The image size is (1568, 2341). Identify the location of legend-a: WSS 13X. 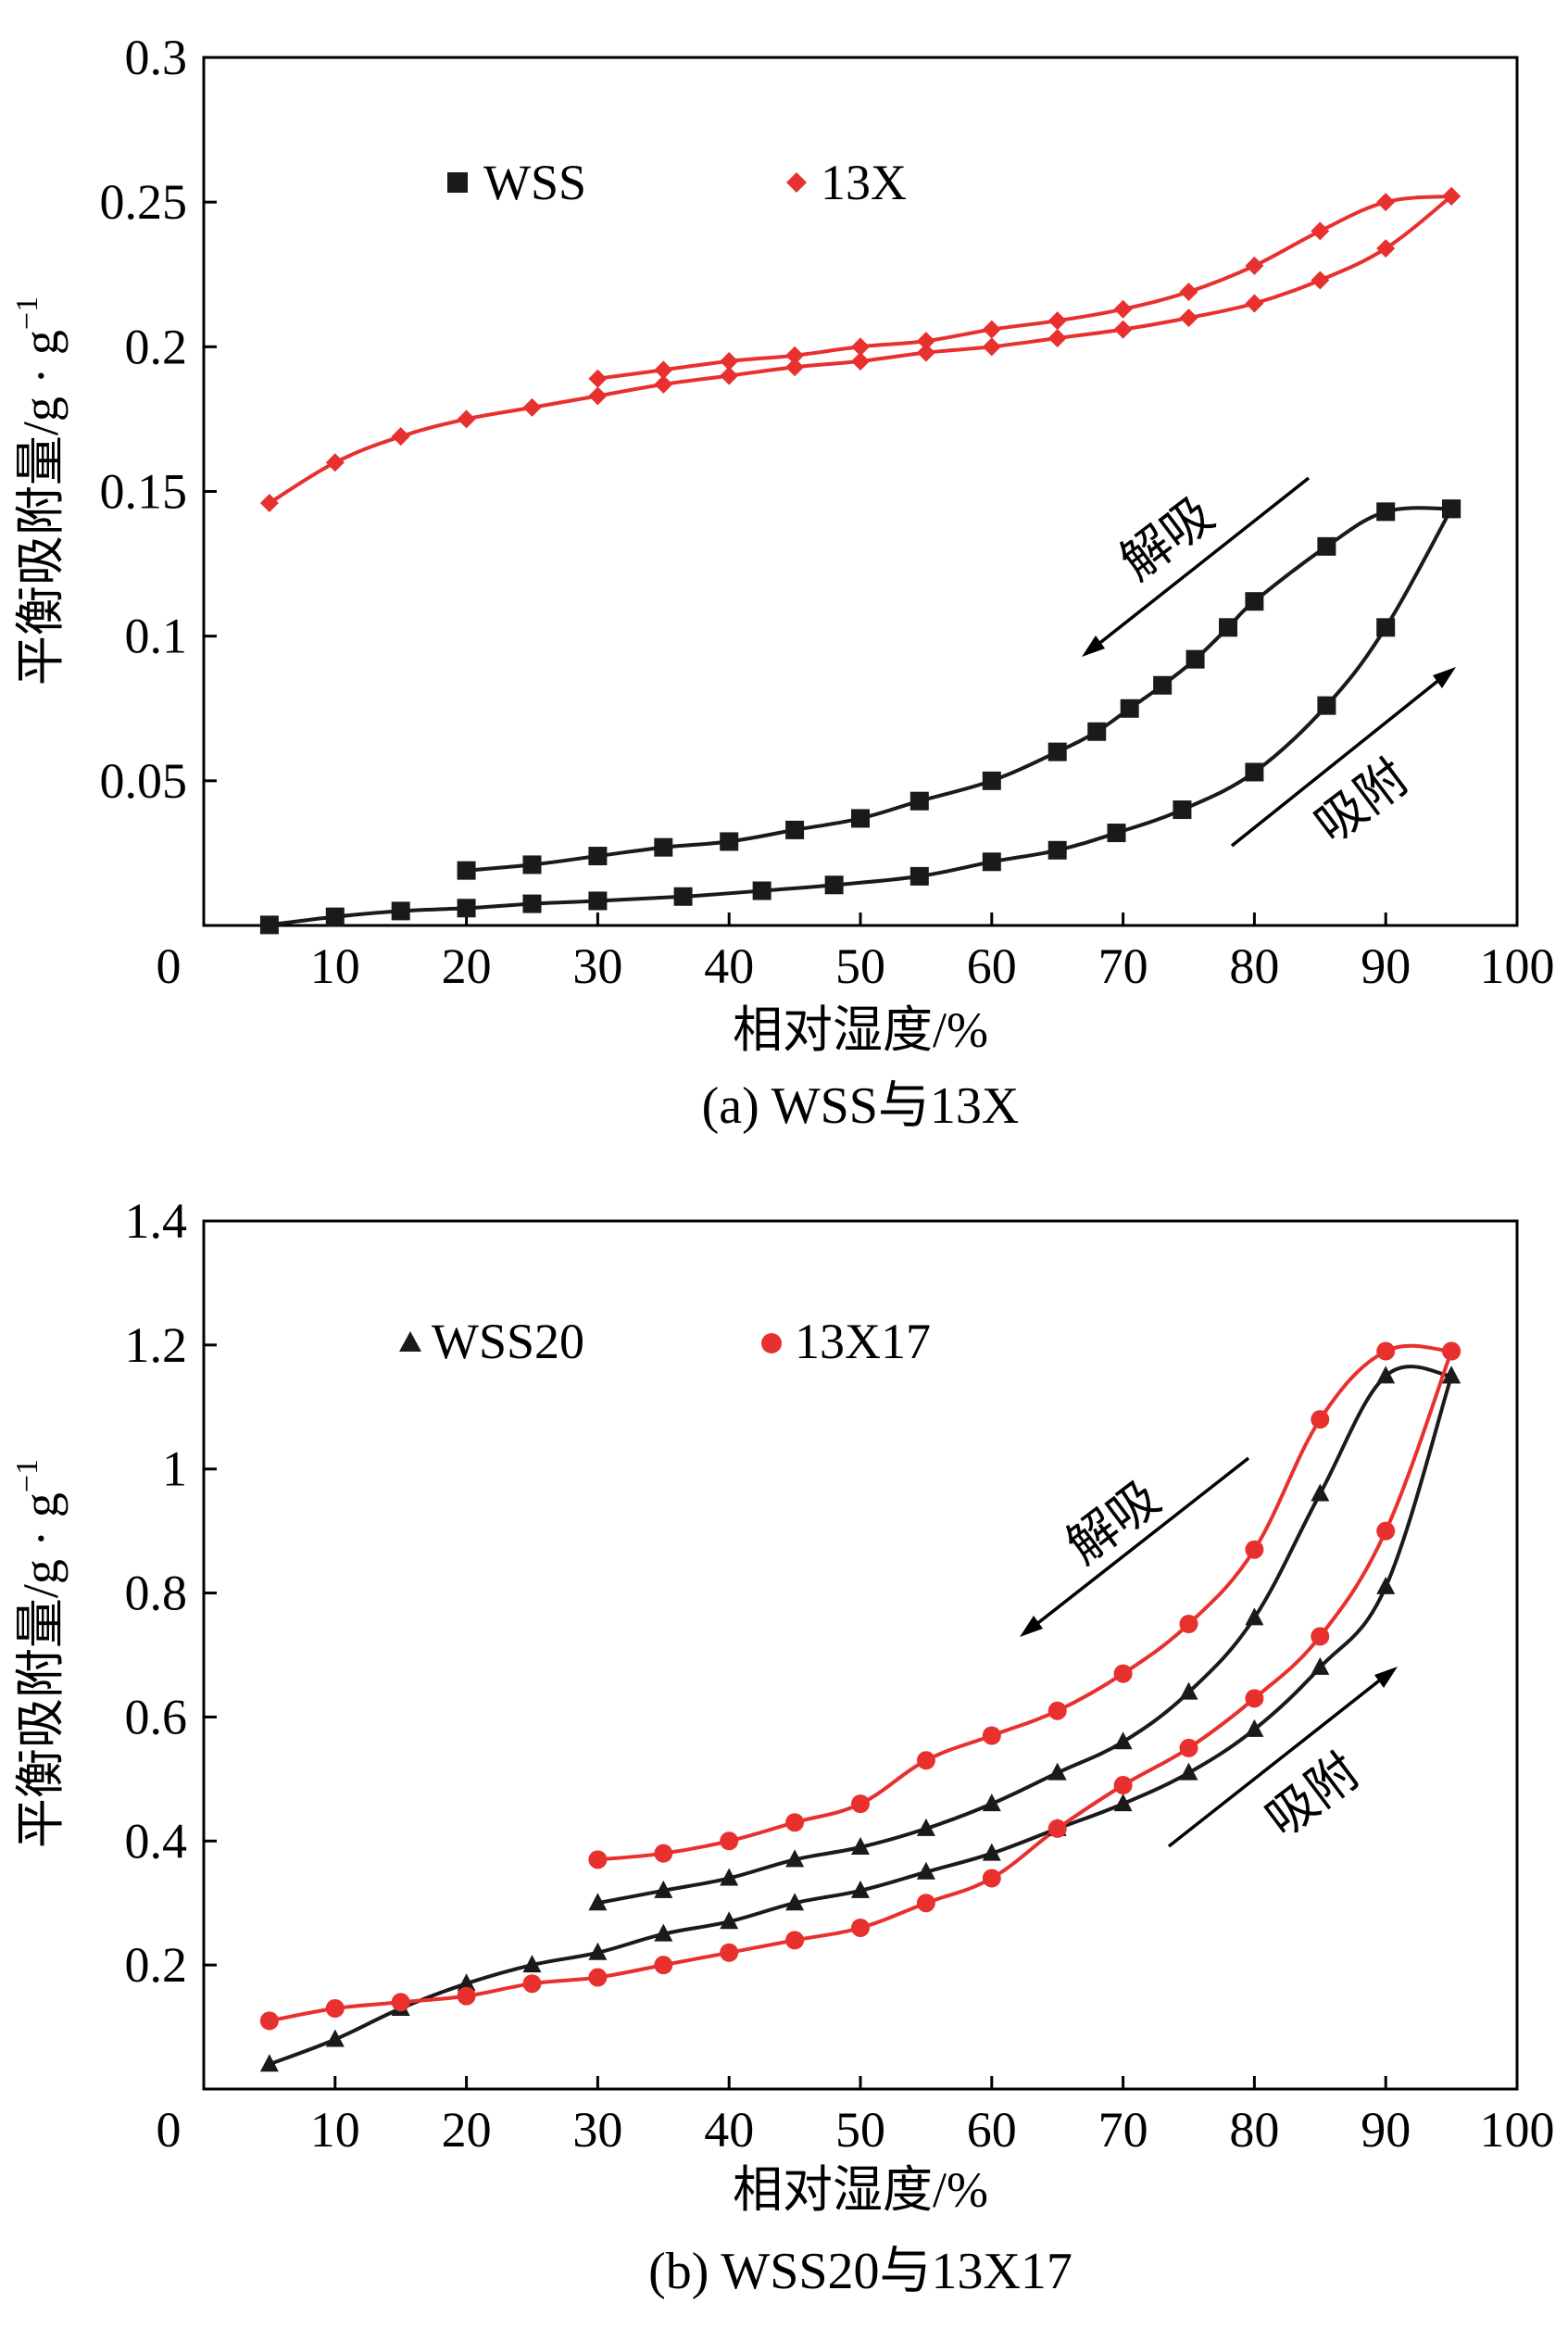
(677, 182).